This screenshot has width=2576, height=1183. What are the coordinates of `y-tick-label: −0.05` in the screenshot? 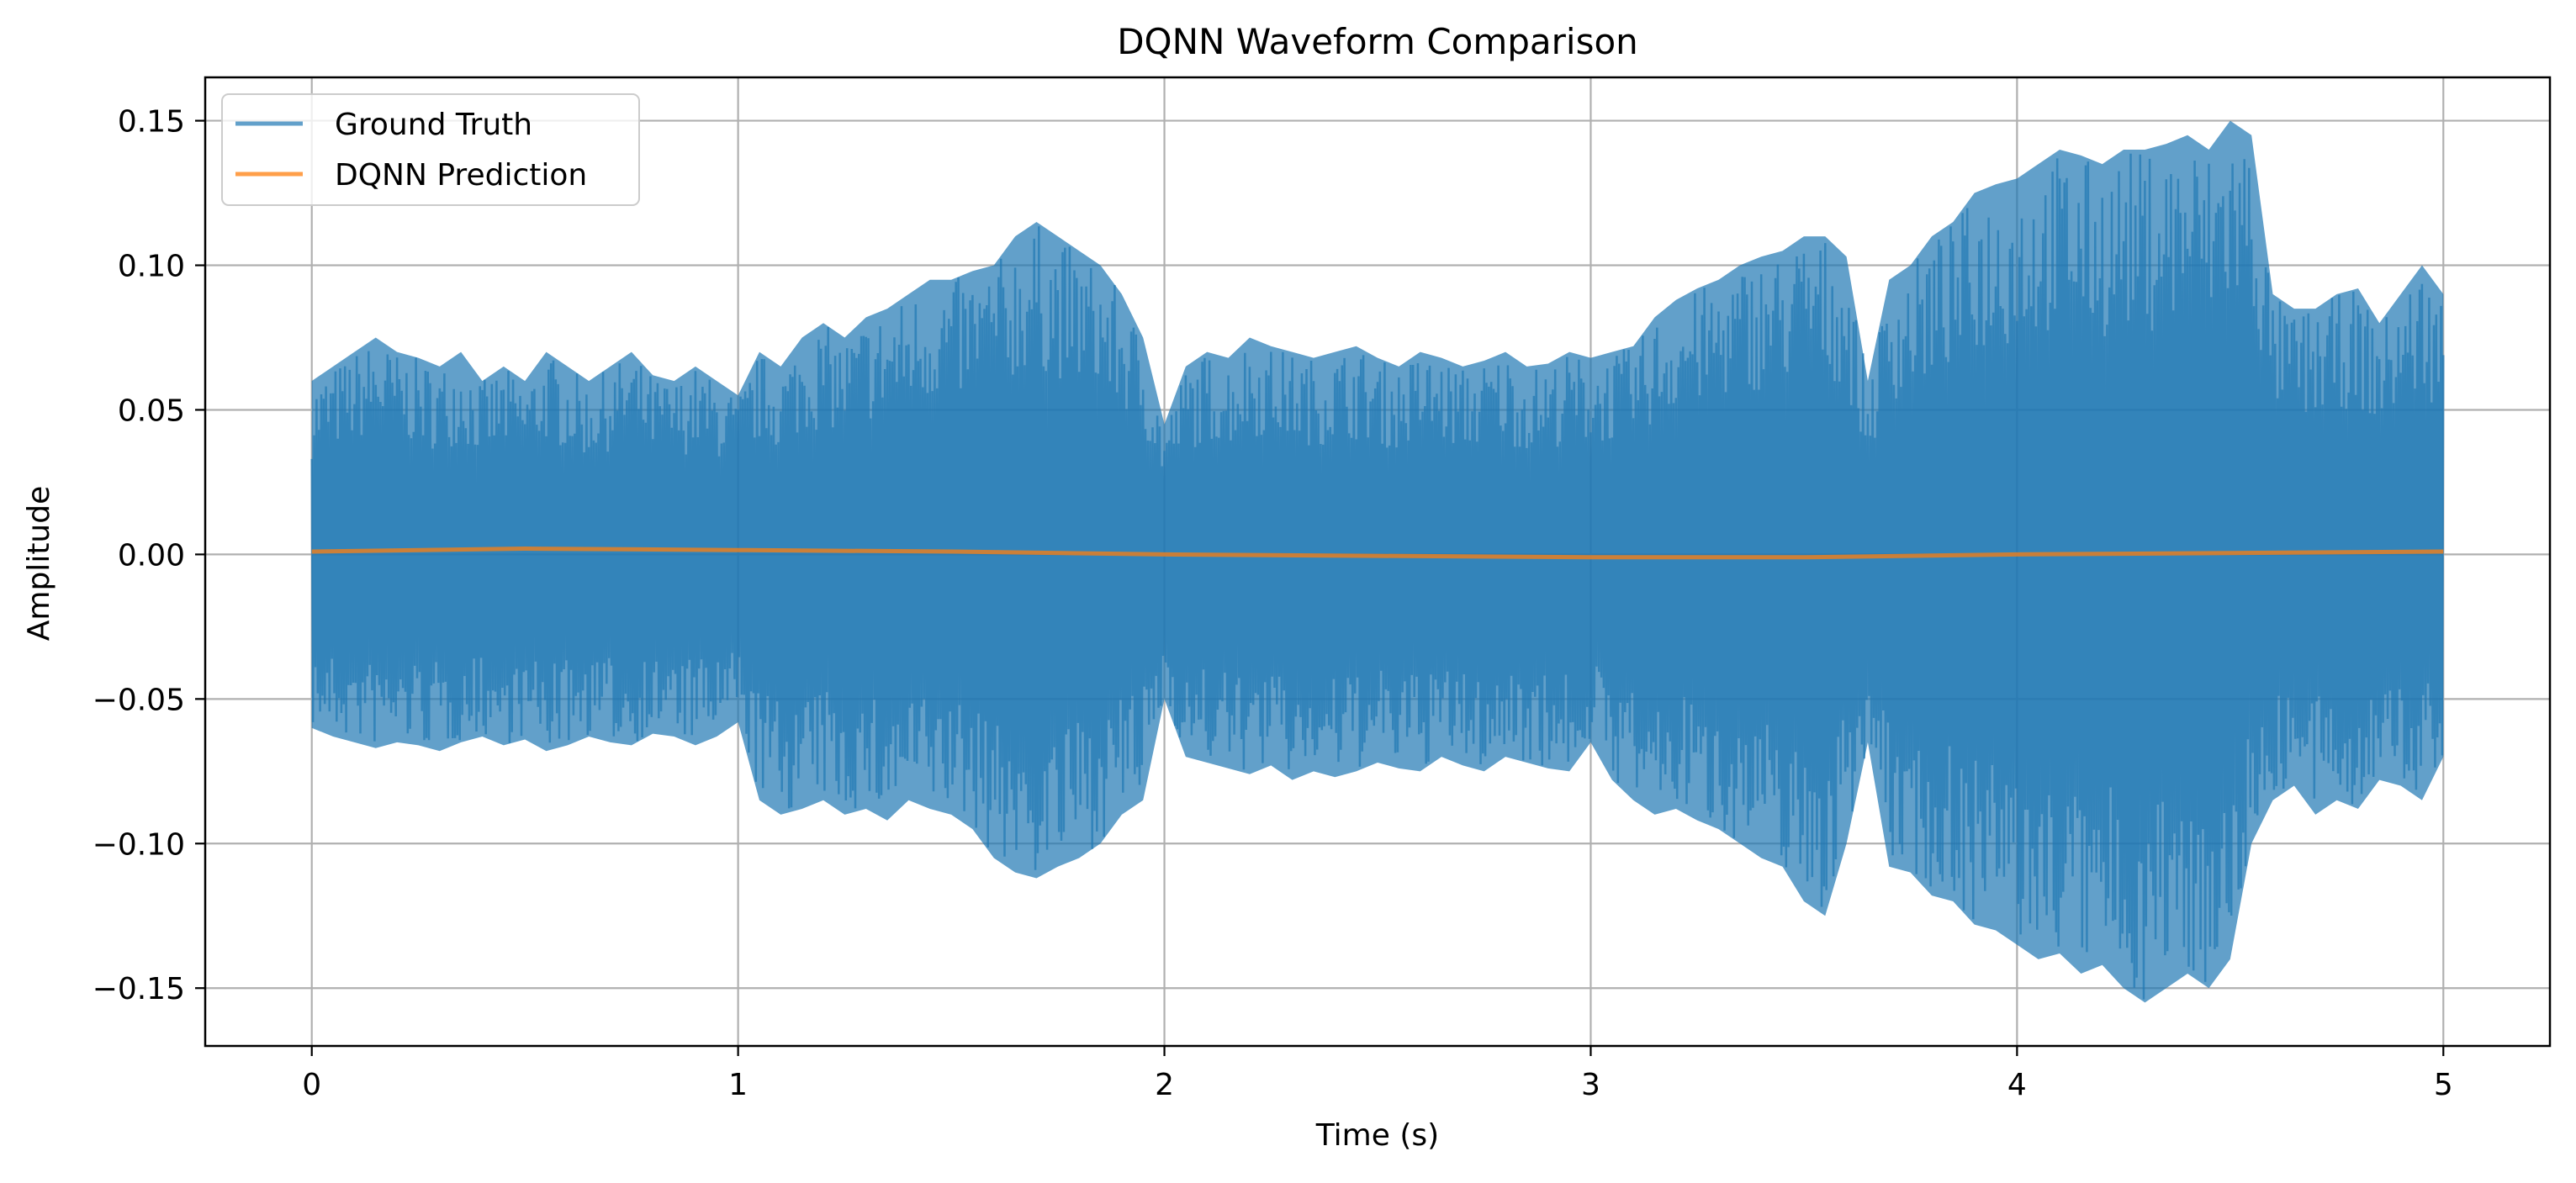 It's located at (139, 700).